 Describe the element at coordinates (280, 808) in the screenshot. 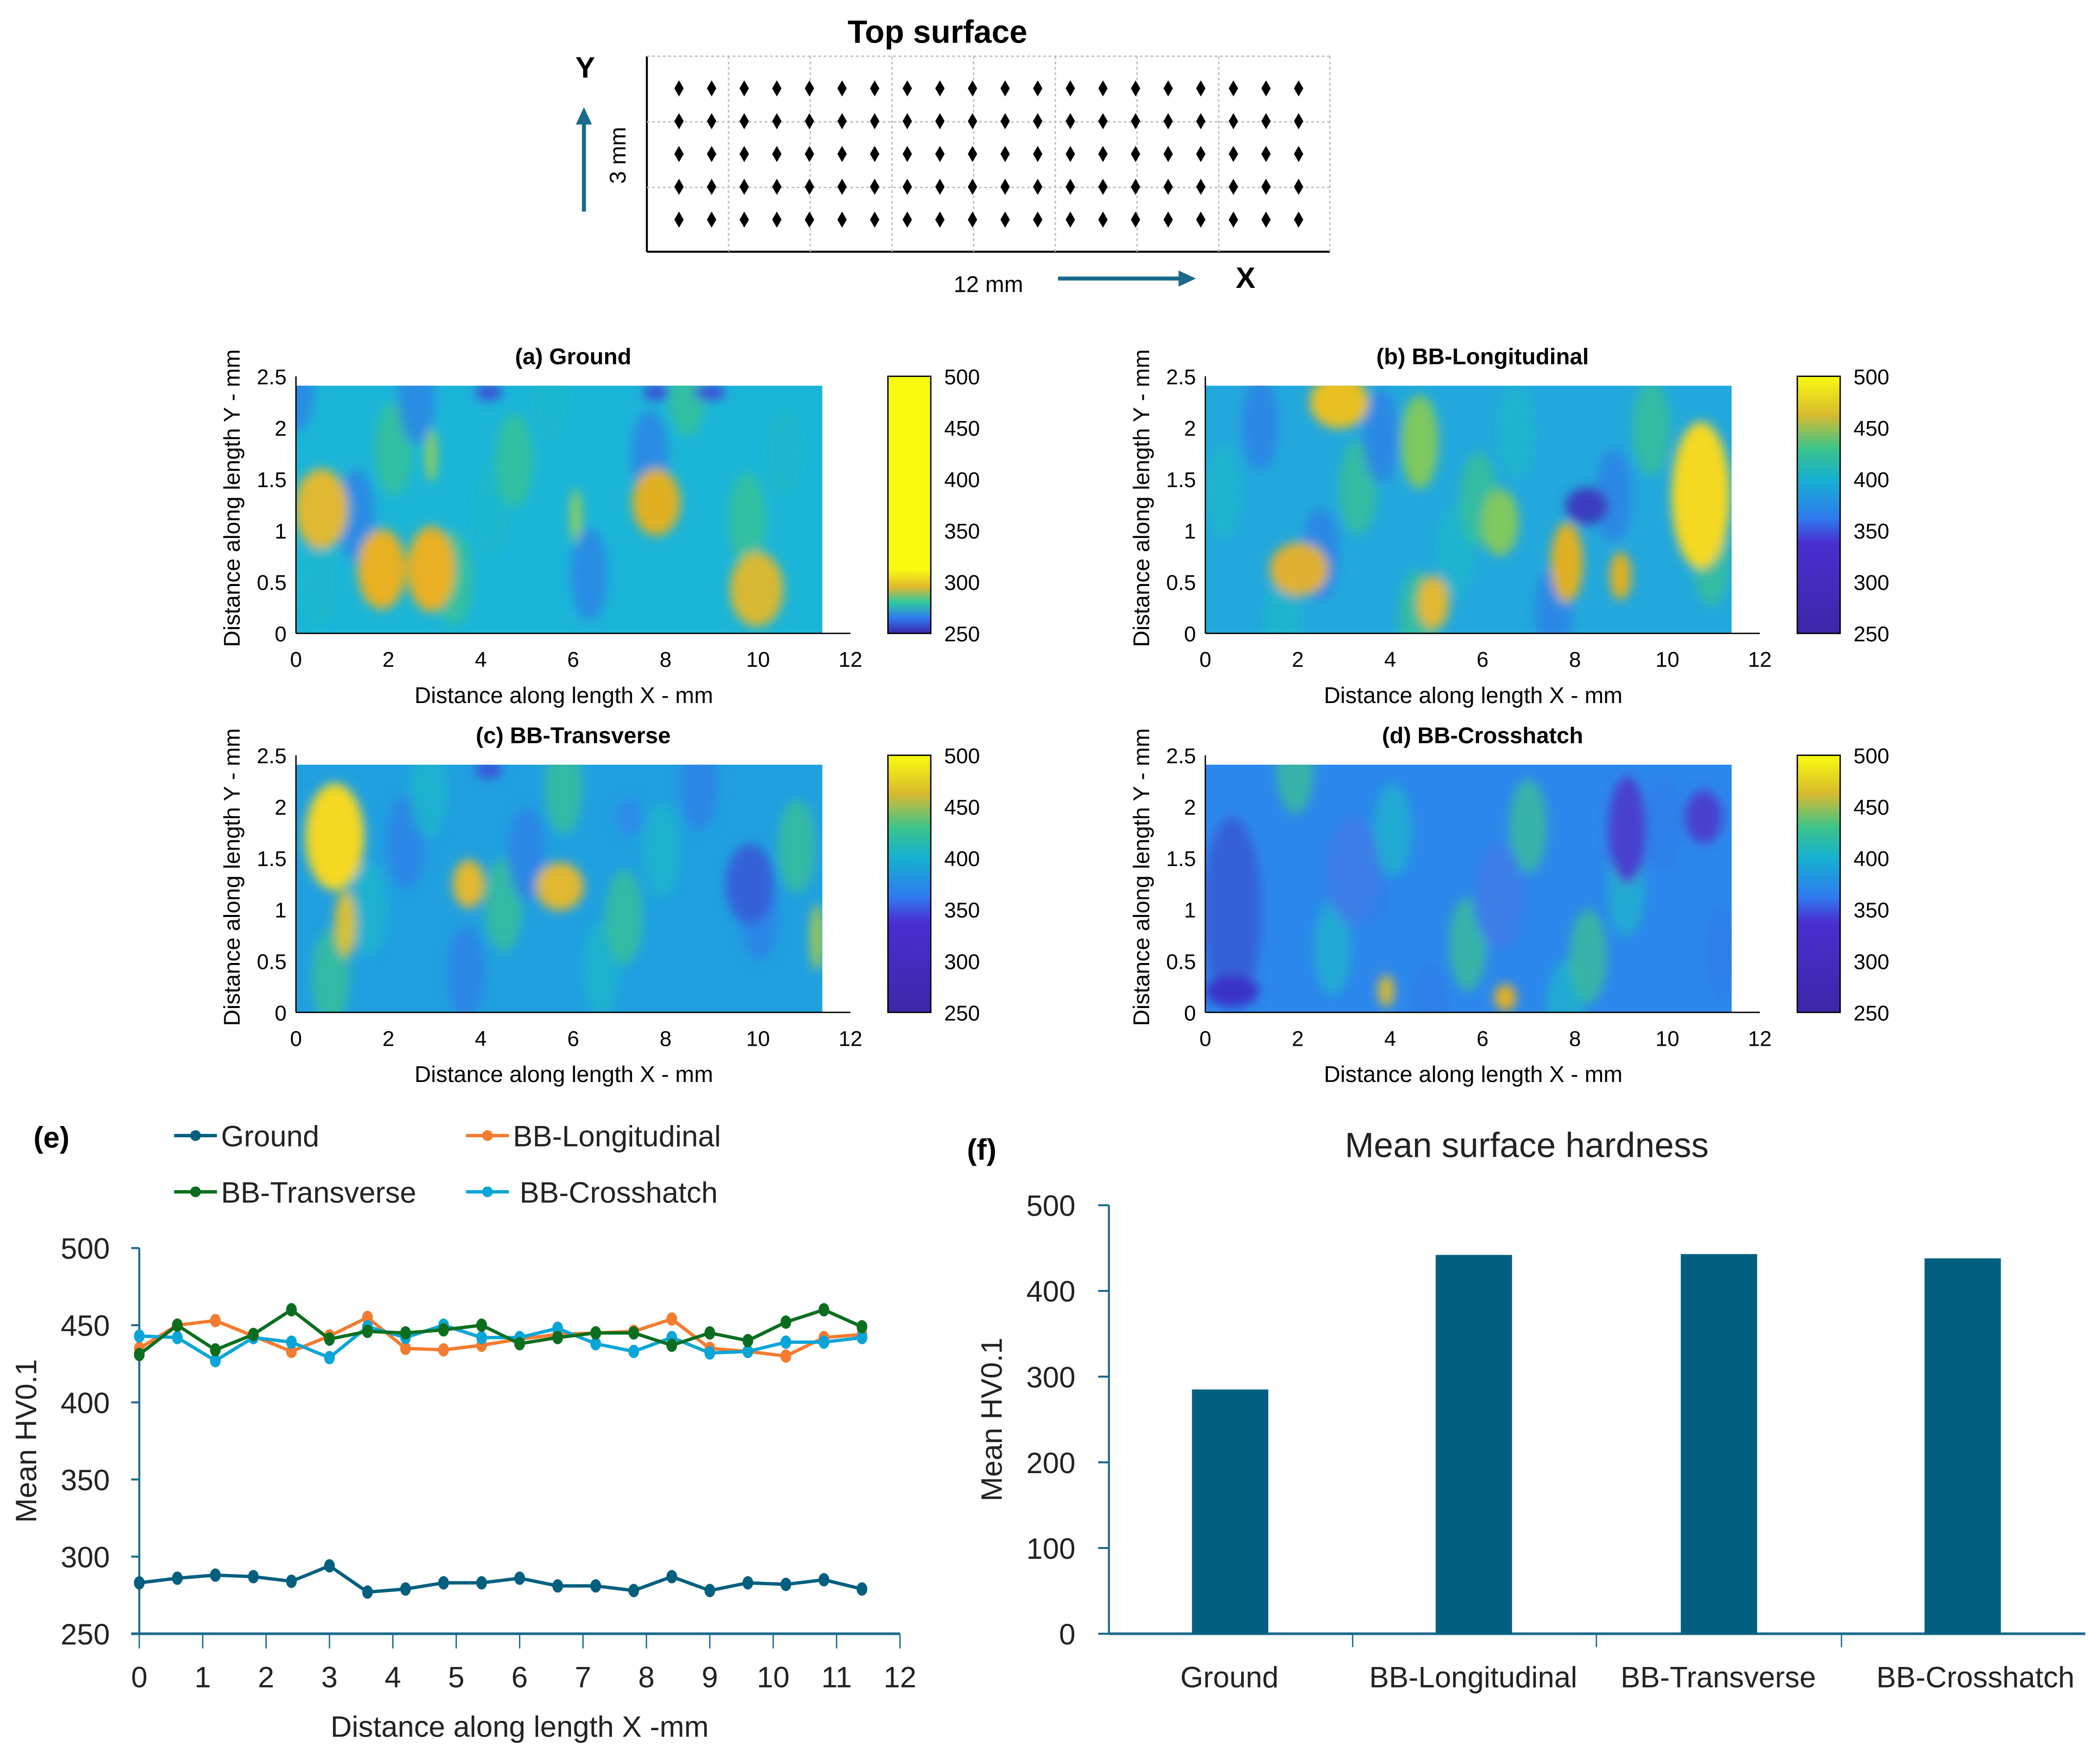

I see `y-tick-label: 2` at that location.